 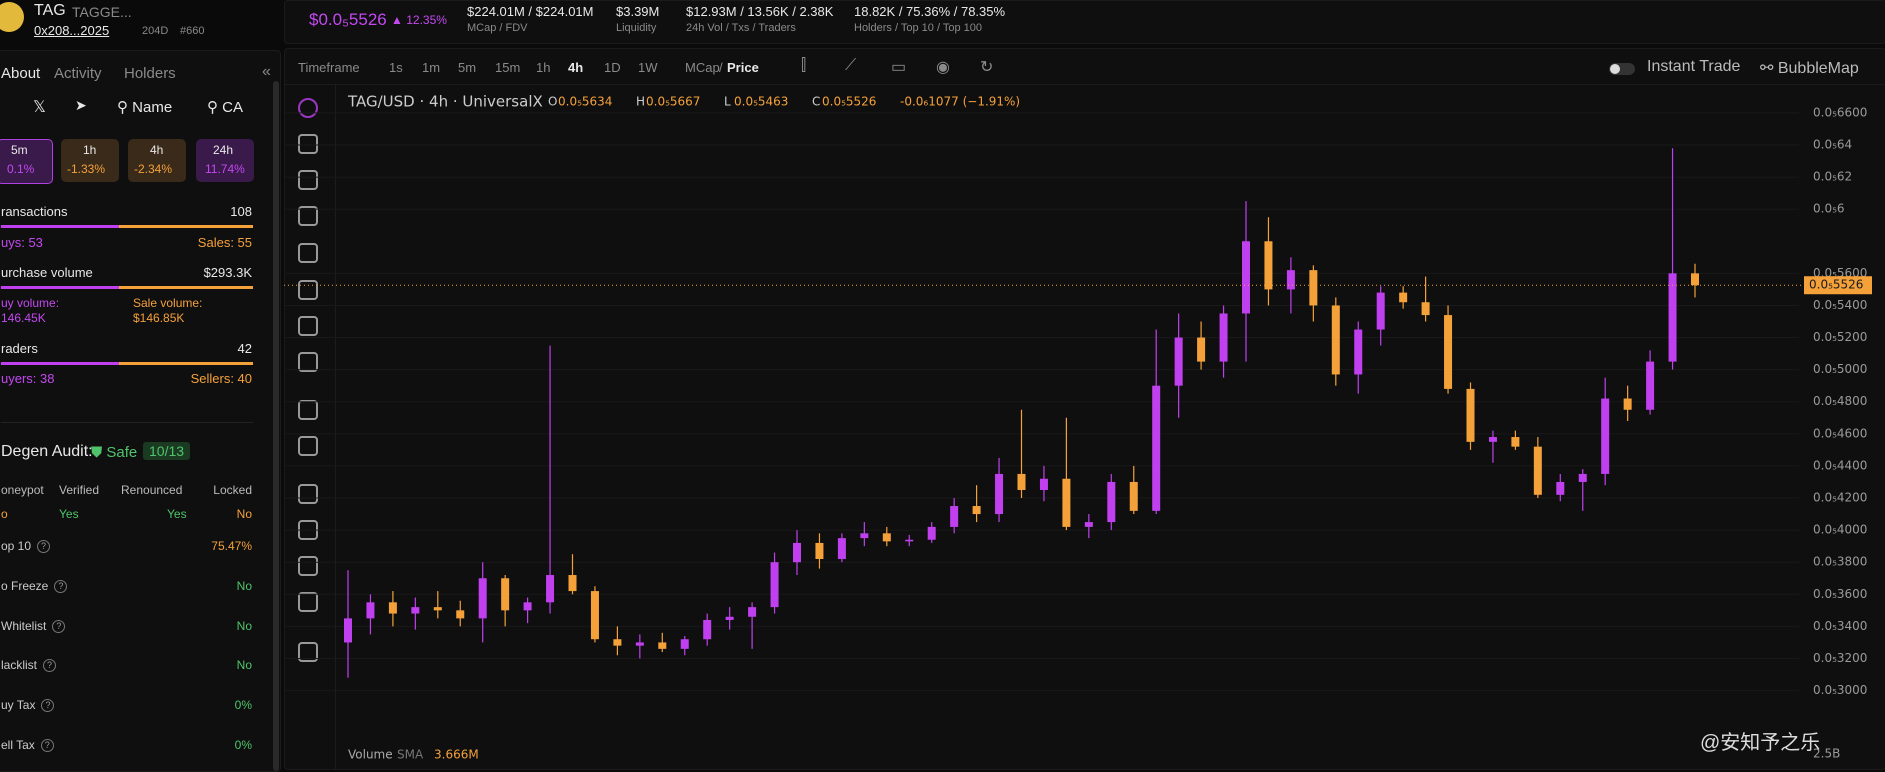 What do you see at coordinates (804, 65) in the screenshot?
I see `tool-icon: ⫿` at bounding box center [804, 65].